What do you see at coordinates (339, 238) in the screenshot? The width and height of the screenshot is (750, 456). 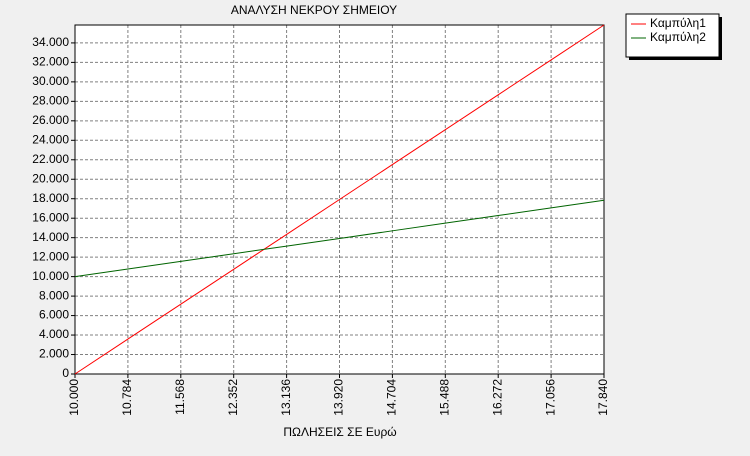 I see `series-line` at bounding box center [339, 238].